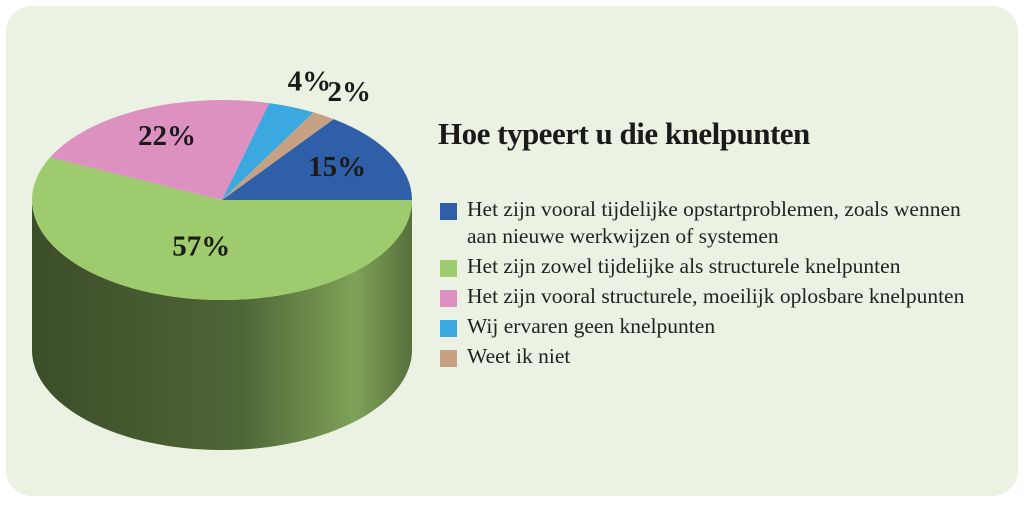 The image size is (1030, 506). I want to click on data-label: 15%, so click(337, 167).